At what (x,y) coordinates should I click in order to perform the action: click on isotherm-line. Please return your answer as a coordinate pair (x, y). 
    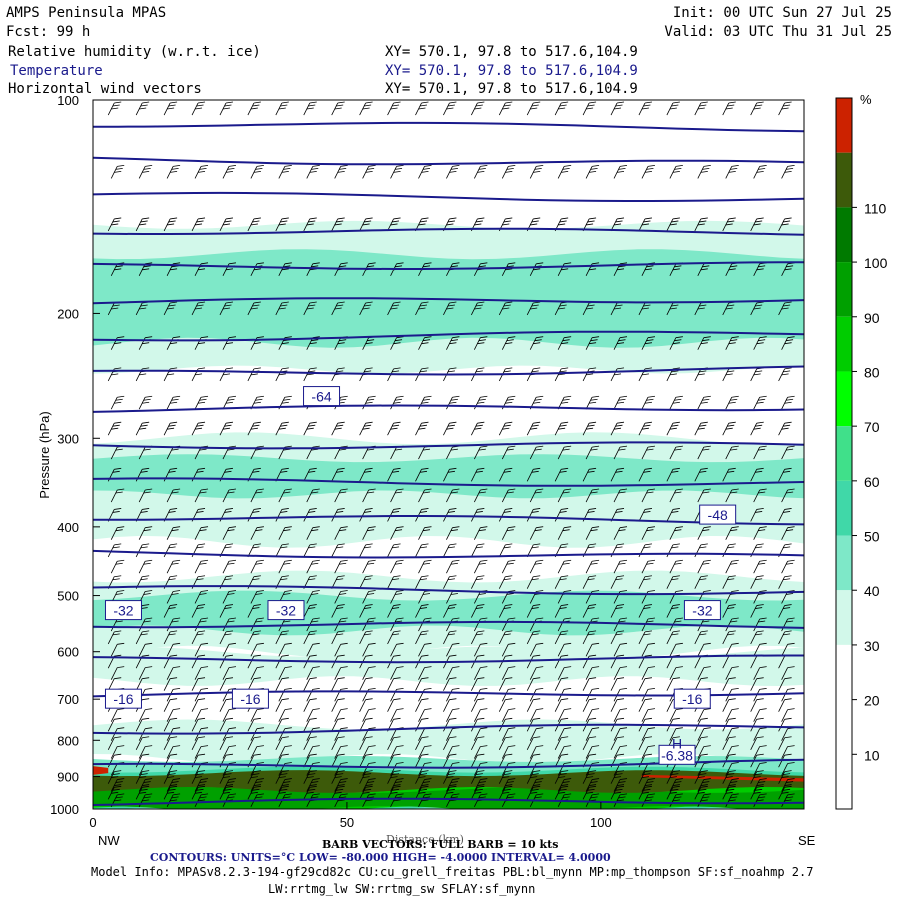
    Looking at the image, I should click on (448, 659).